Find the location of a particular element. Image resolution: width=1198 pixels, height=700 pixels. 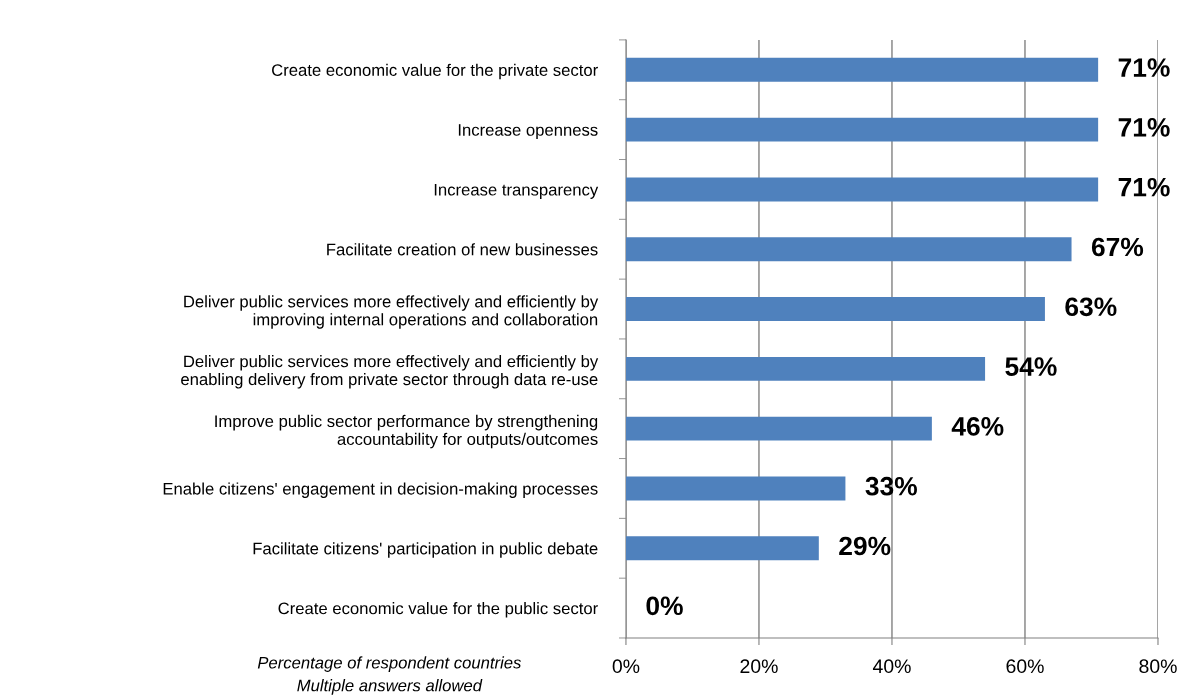

x-tick-label: 80% is located at coordinates (1158, 666).